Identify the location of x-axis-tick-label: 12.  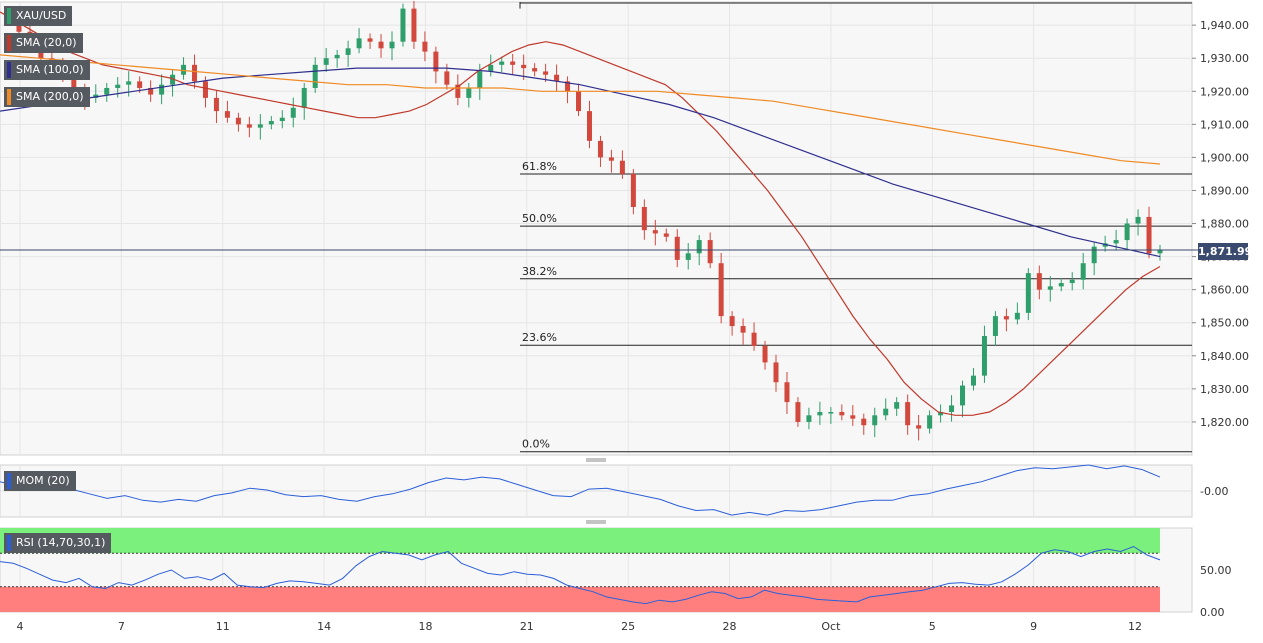
(1135, 626).